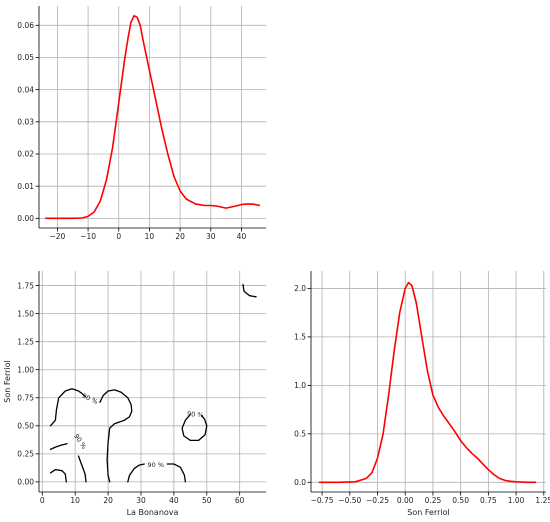  What do you see at coordinates (460, 500) in the screenshot?
I see `x-tick-label: 0.50` at bounding box center [460, 500].